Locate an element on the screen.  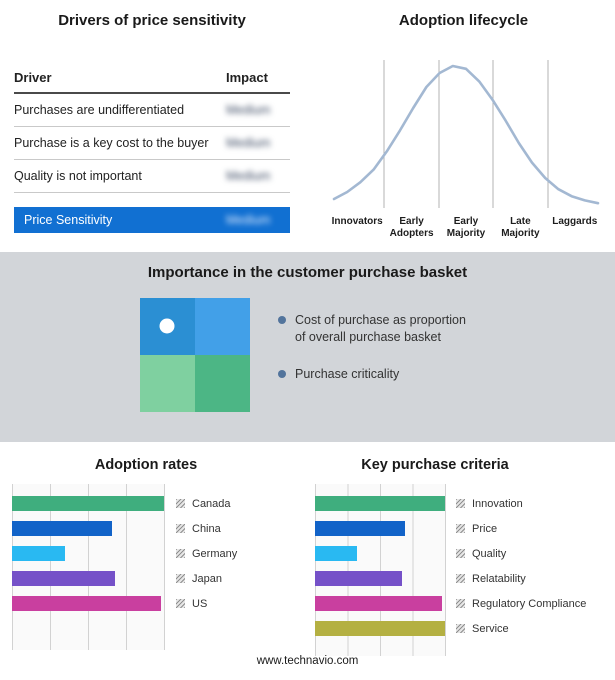
legend-text: Purchase criticality is located at coordinates (347, 373).